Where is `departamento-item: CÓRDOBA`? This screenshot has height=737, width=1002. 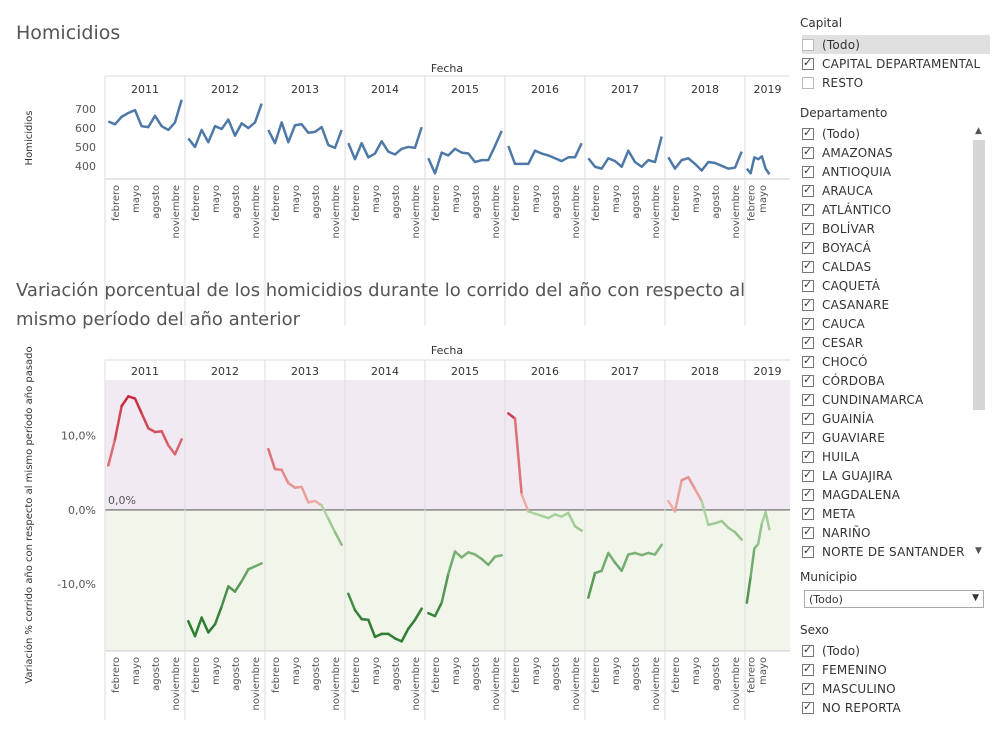 departamento-item: CÓRDOBA is located at coordinates (896, 380).